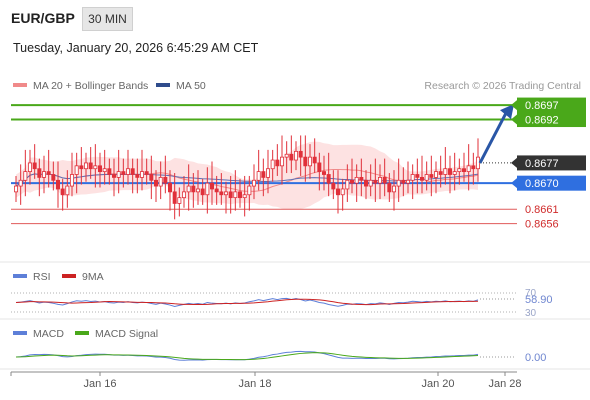 This screenshot has width=590, height=400. I want to click on rsi-line, so click(247, 302).